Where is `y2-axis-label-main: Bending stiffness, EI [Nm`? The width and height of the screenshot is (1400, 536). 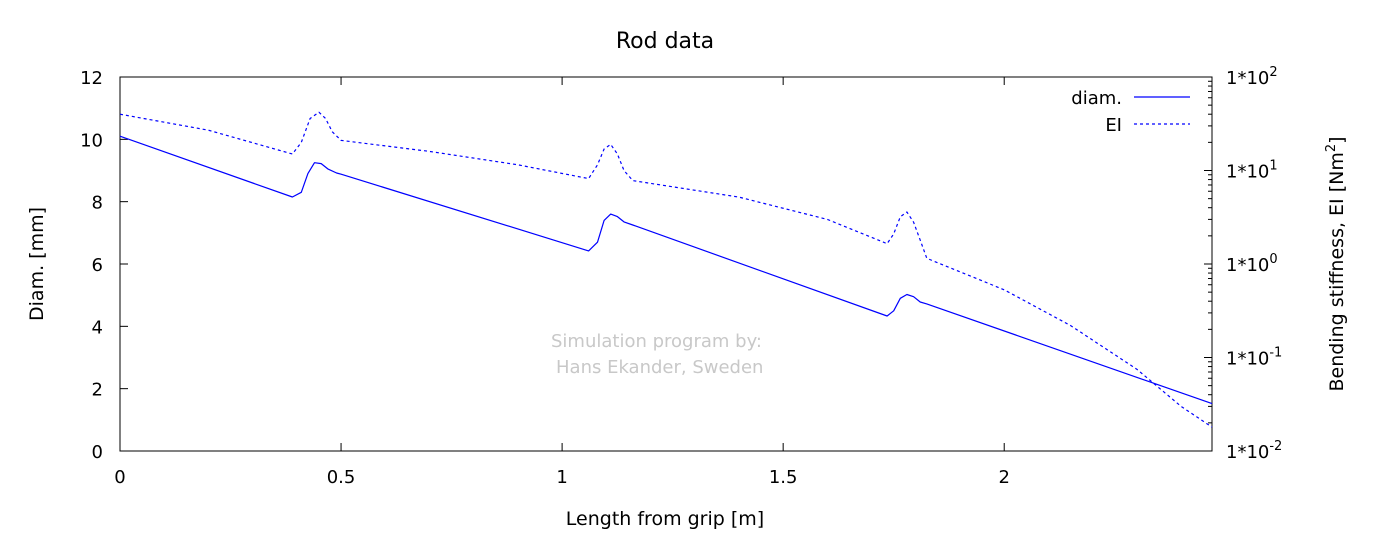
y2-axis-label-main: Bending stiffness, EI [Nm is located at coordinates (1337, 271).